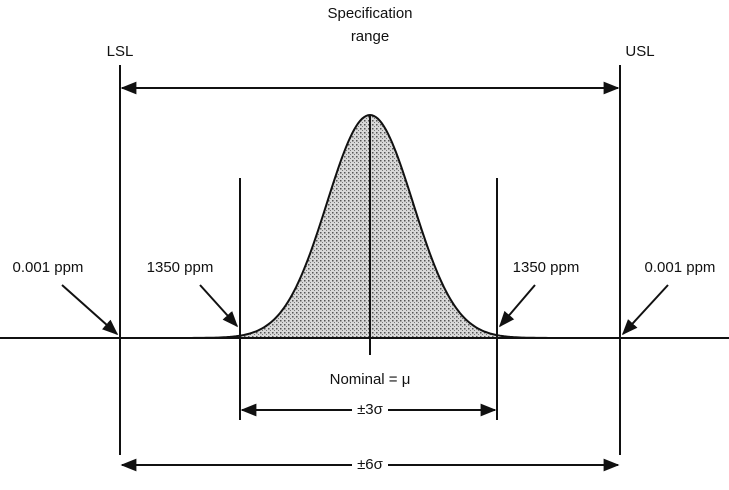 This screenshot has height=490, width=729. I want to click on outer-span-label: ±6σ, so click(370, 464).